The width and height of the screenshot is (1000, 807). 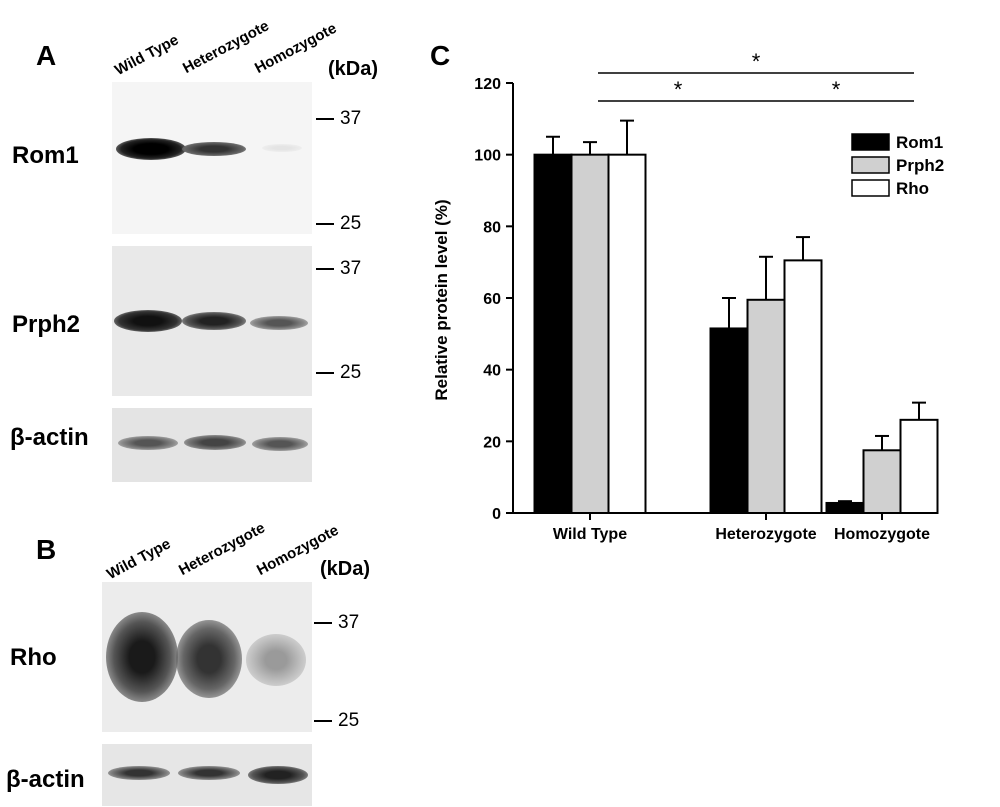 What do you see at coordinates (487, 84) in the screenshot?
I see `y-tick-label: 120` at bounding box center [487, 84].